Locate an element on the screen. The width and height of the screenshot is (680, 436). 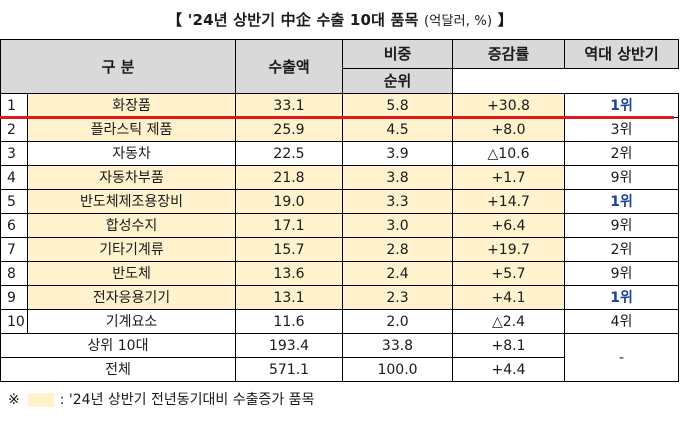
table-row: 10 기계요소 11.6 2.0 △2.4 4위 is located at coordinates (340, 321).